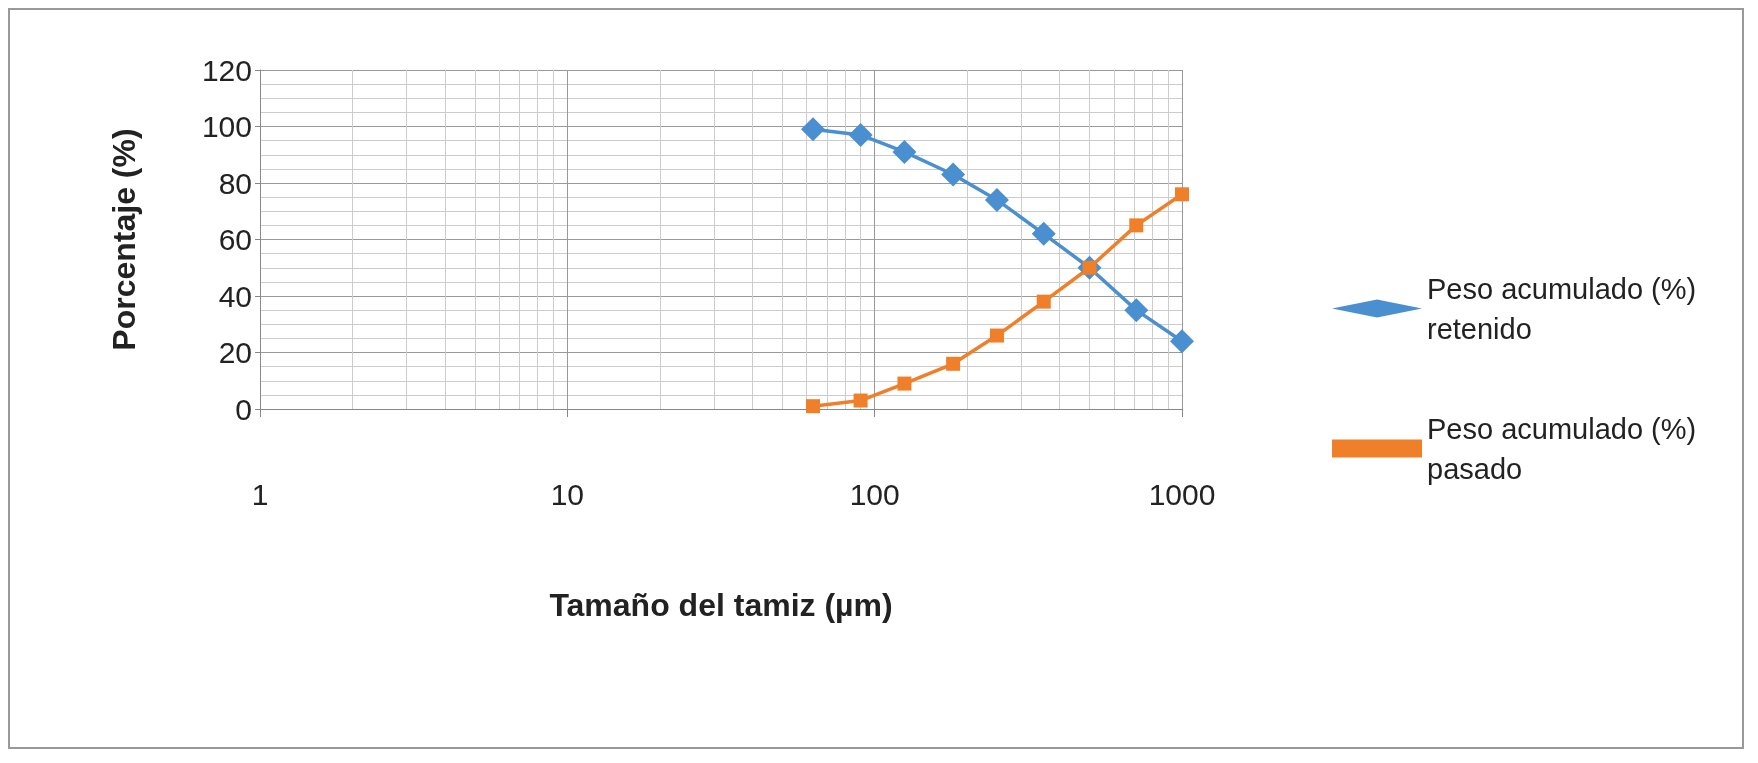 This screenshot has width=1758, height=763. I want to click on y-tick-label: 40, so click(235, 296).